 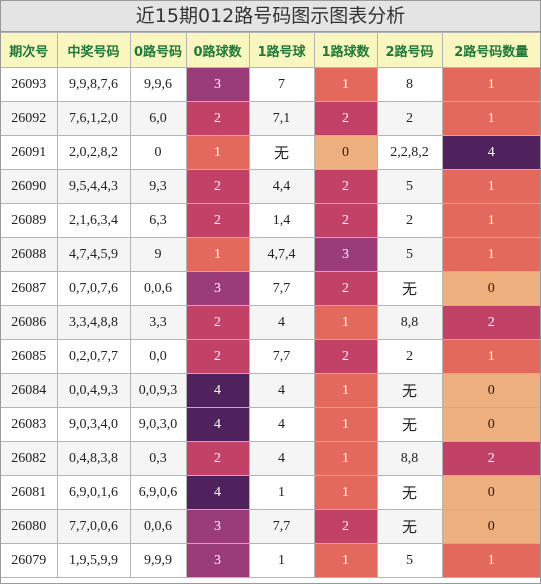 What do you see at coordinates (93, 526) in the screenshot?
I see `winning-numbers-cell: 7,7,0,0,6` at bounding box center [93, 526].